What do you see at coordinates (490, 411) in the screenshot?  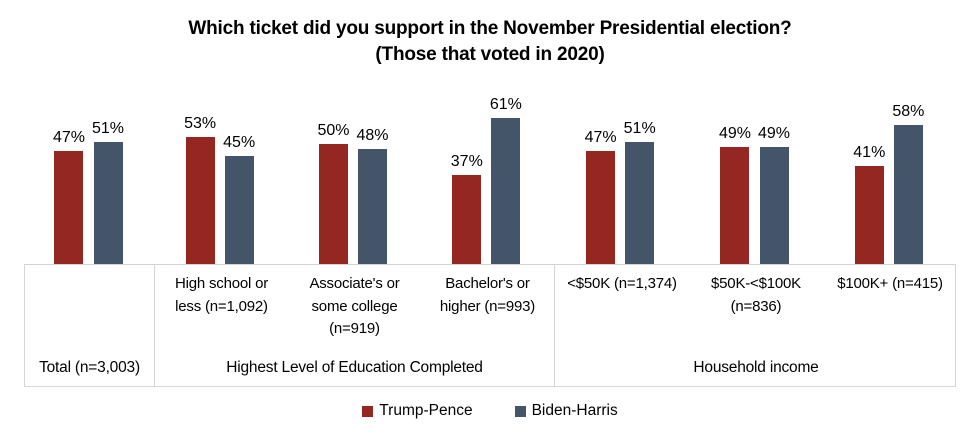 I see `legend: Trump-Pence Biden-Harris` at bounding box center [490, 411].